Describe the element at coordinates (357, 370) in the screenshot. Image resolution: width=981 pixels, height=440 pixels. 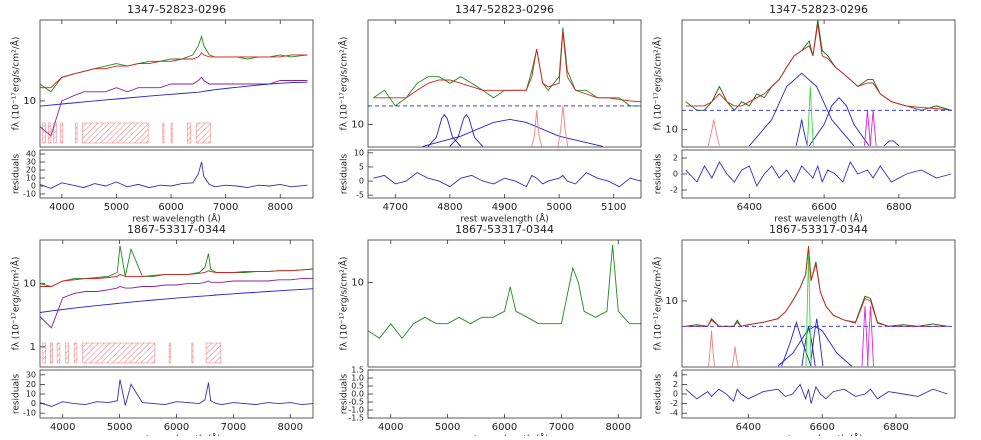
I see `y-tick-label: 1.5` at that location.